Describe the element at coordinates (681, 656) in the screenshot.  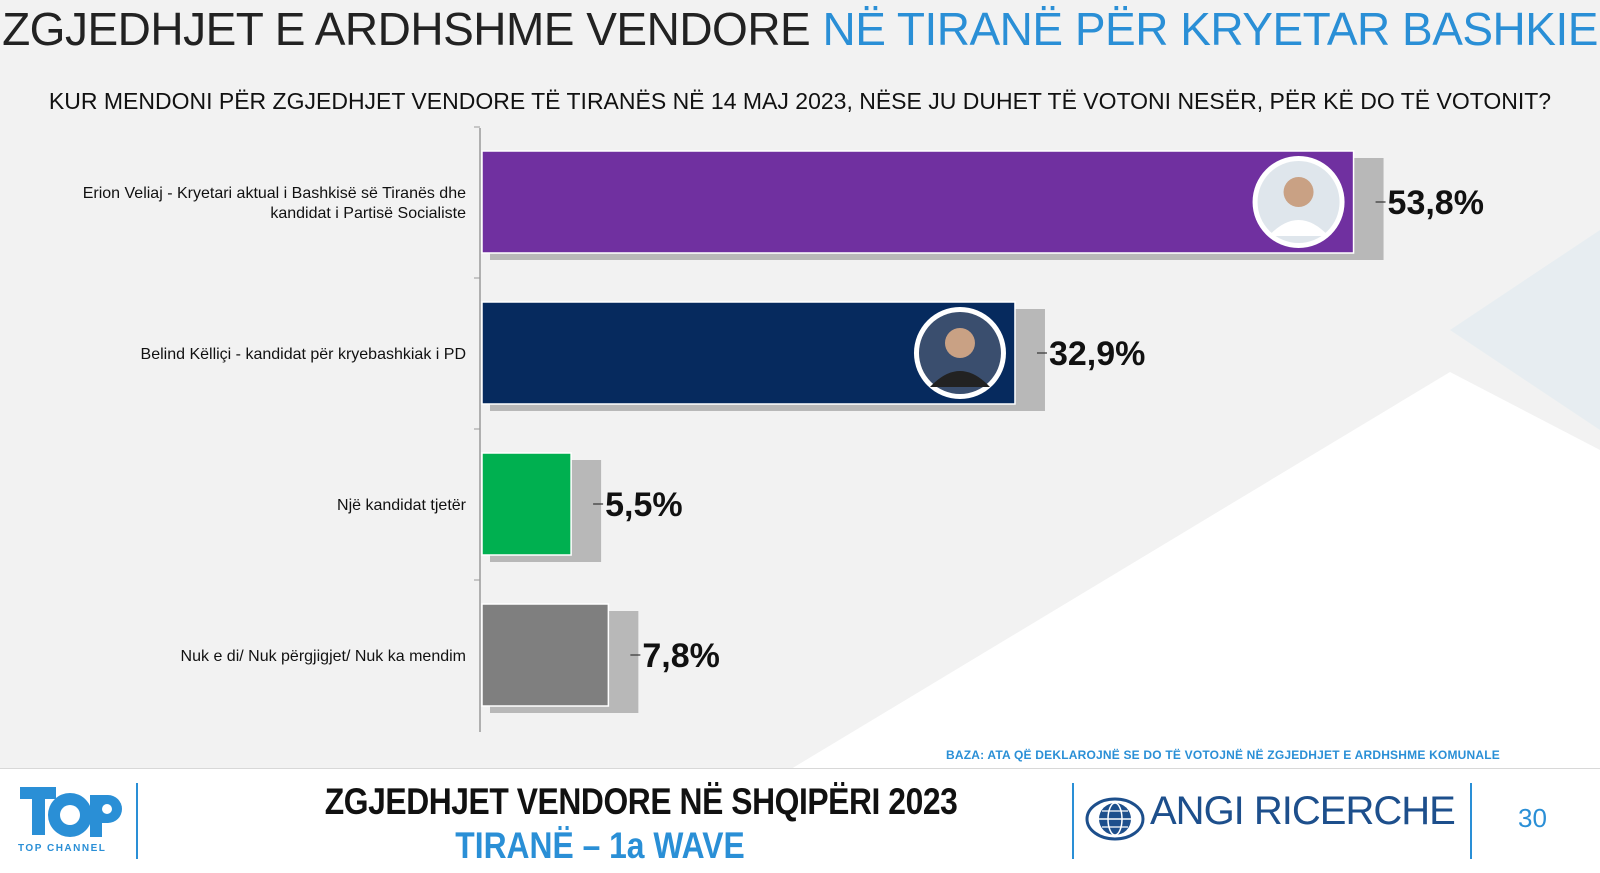
I see `value-label: 7,8%` at that location.